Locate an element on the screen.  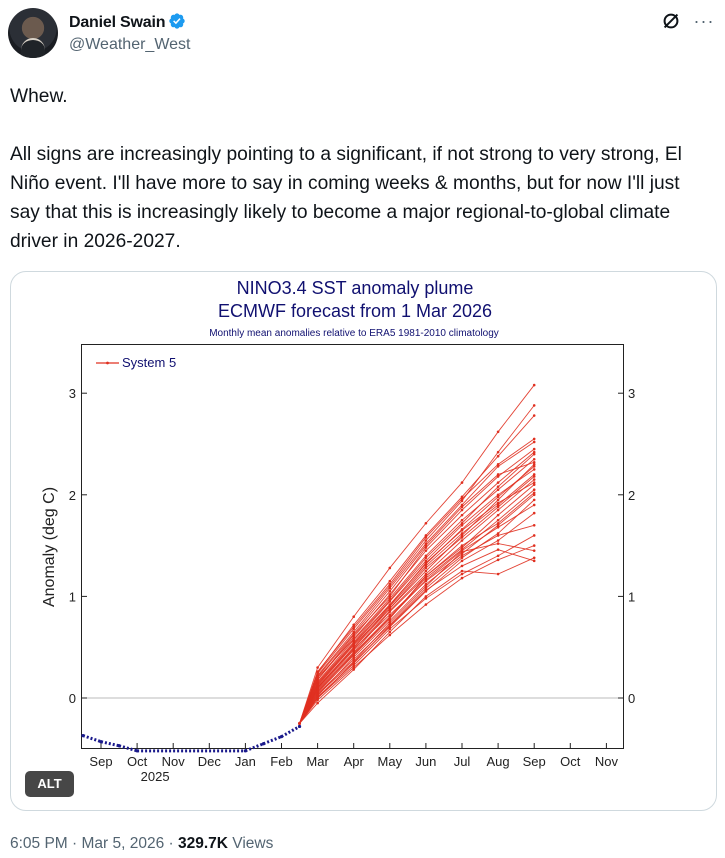
verified-badge-icon is located at coordinates (177, 21).